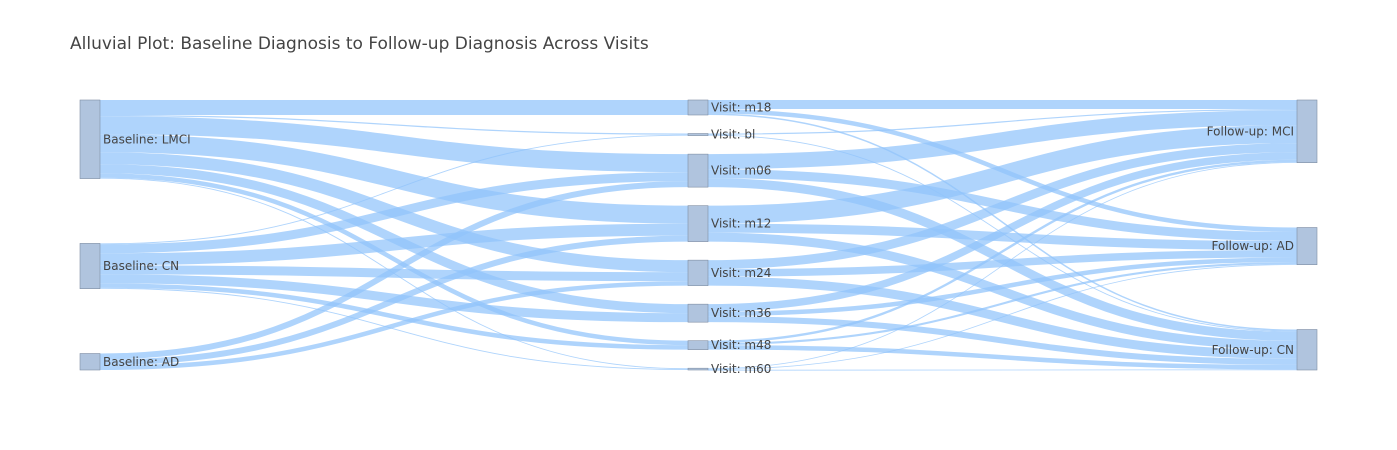 The image size is (1397, 450). I want to click on link-b_cn-to-v_m60, so click(394, 328).